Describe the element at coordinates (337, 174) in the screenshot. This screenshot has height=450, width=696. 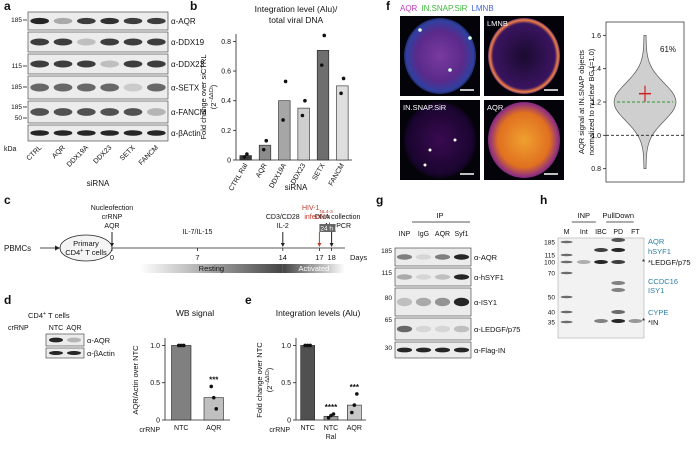
I see `x-tick-label: FANCM` at that location.